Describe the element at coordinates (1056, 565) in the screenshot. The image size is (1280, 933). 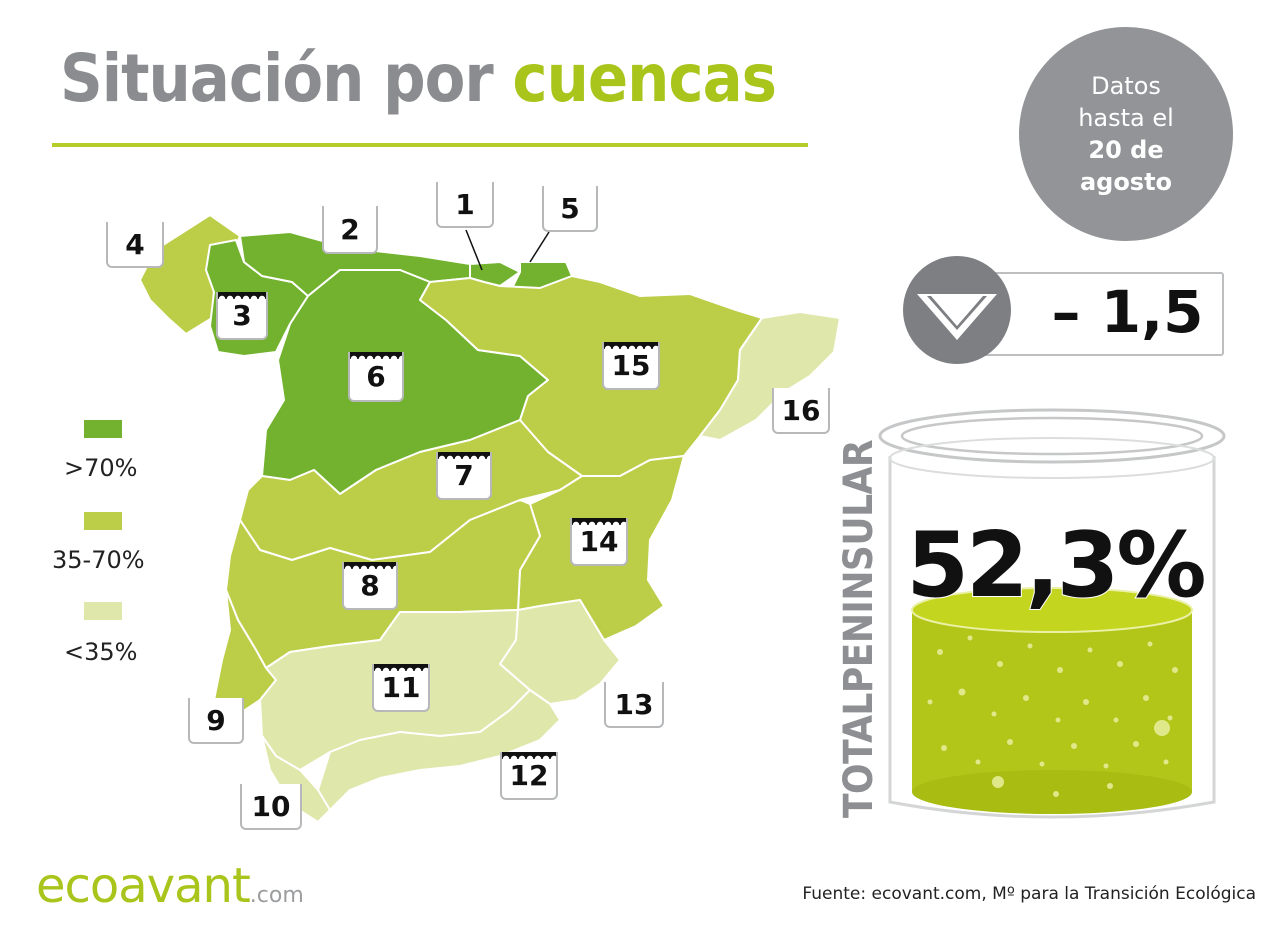
I see `reservoir-percent: 52,3%` at that location.